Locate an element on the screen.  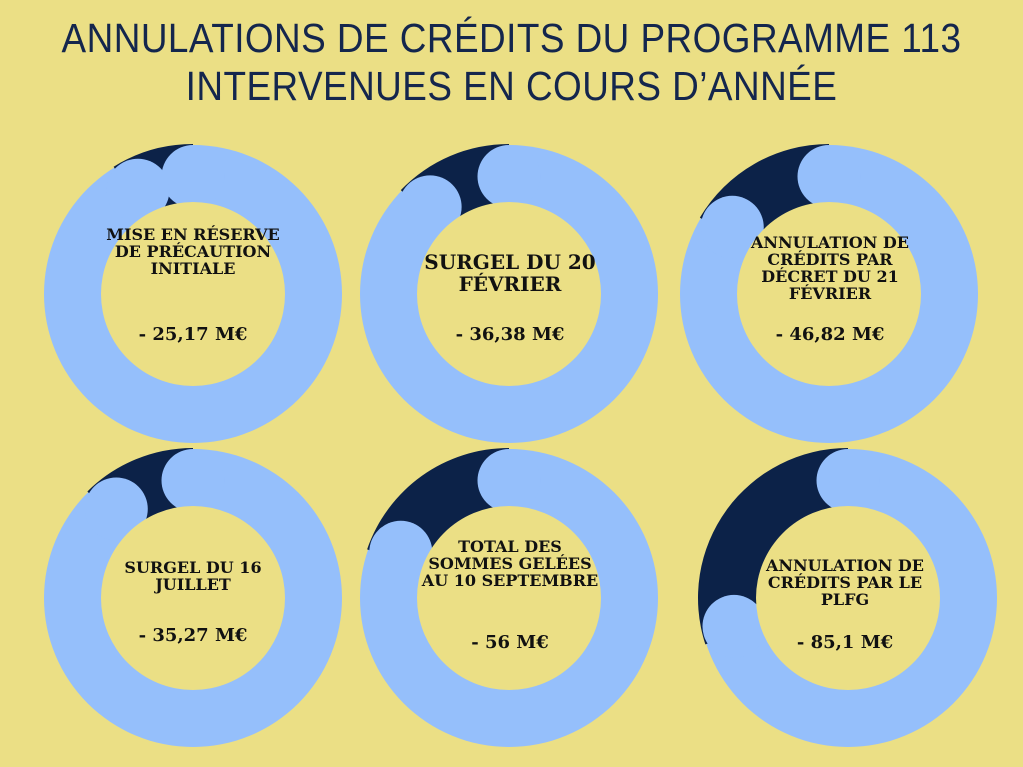
title-line-2: INTERVENUES EN COURS D’ANNÉE is located at coordinates (511, 86).